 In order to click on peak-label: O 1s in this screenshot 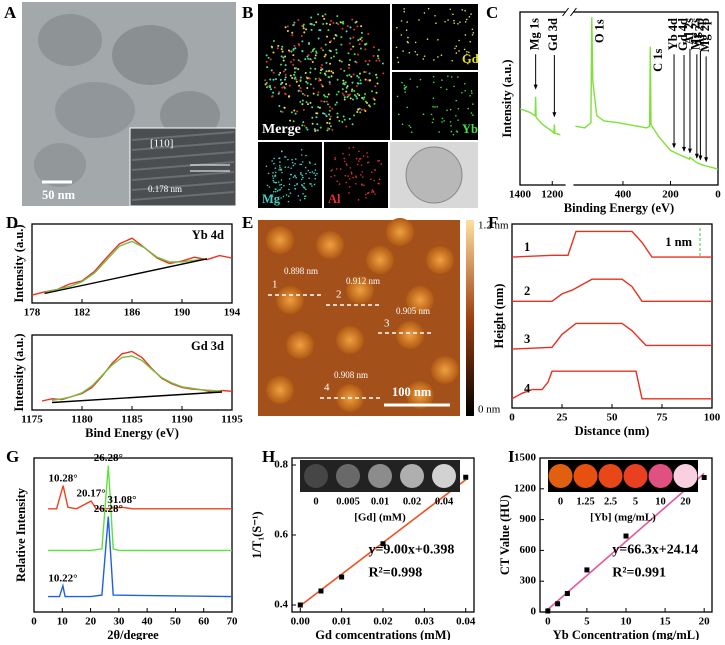, I will do `click(600, 31)`.